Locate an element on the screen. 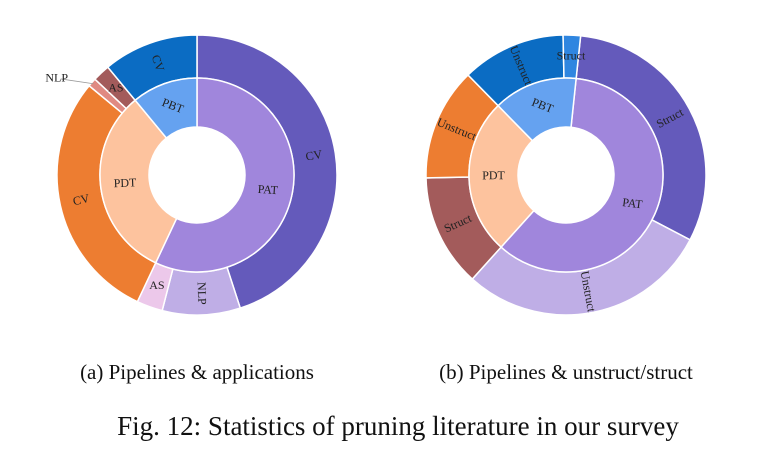 Image resolution: width=757 pixels, height=459 pixels. chart-caption: (b) Pipelines & unstruct/struct is located at coordinates (566, 372).